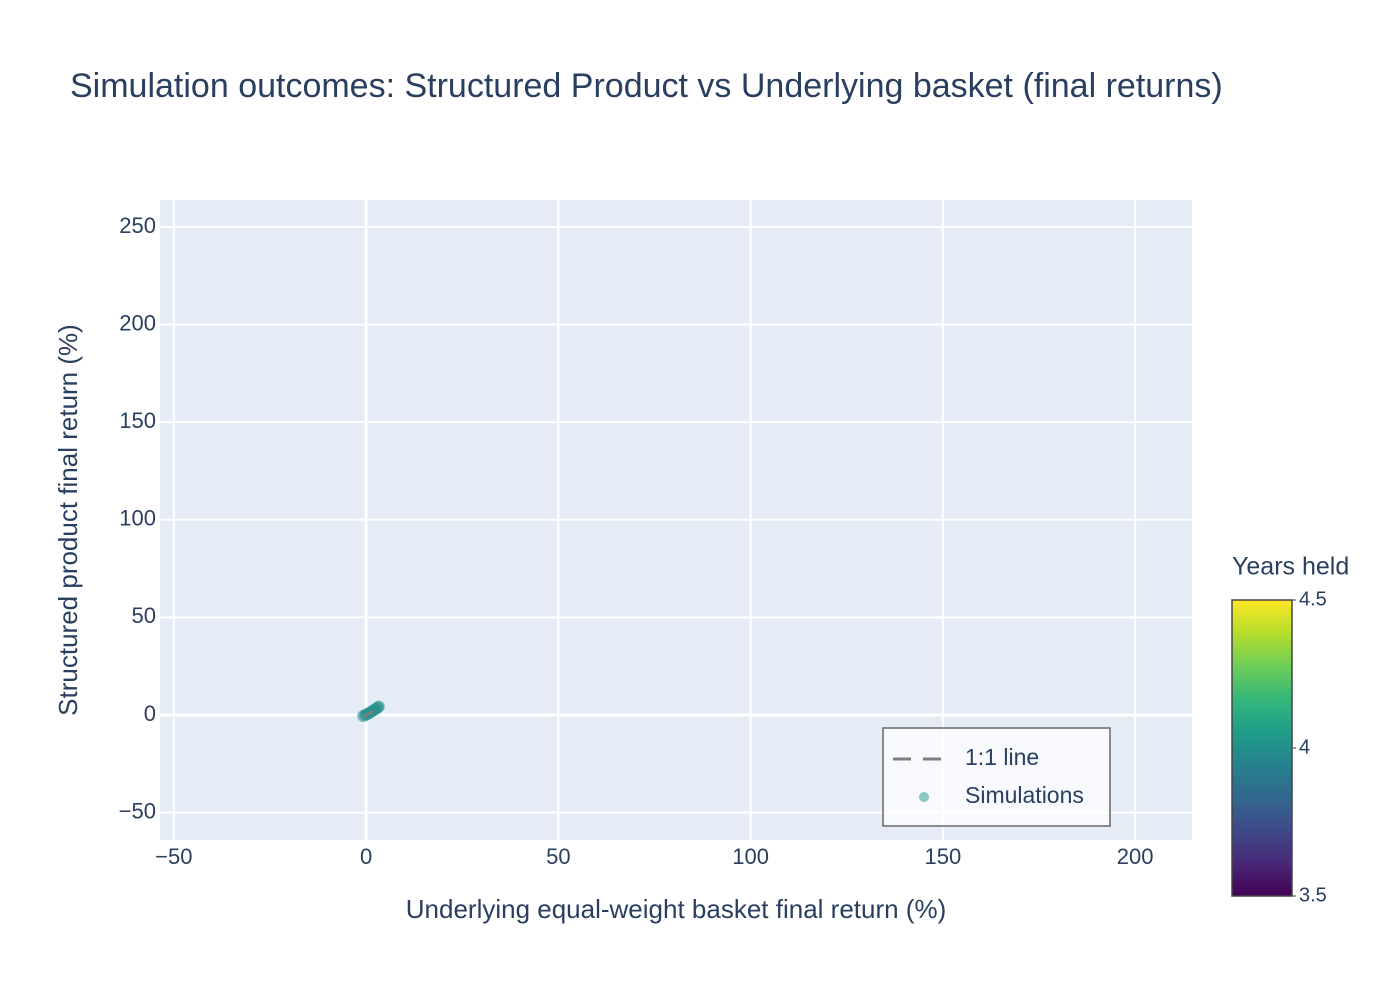 Image resolution: width=1400 pixels, height=1005 pixels. I want to click on y-tick-label: 250, so click(137, 225).